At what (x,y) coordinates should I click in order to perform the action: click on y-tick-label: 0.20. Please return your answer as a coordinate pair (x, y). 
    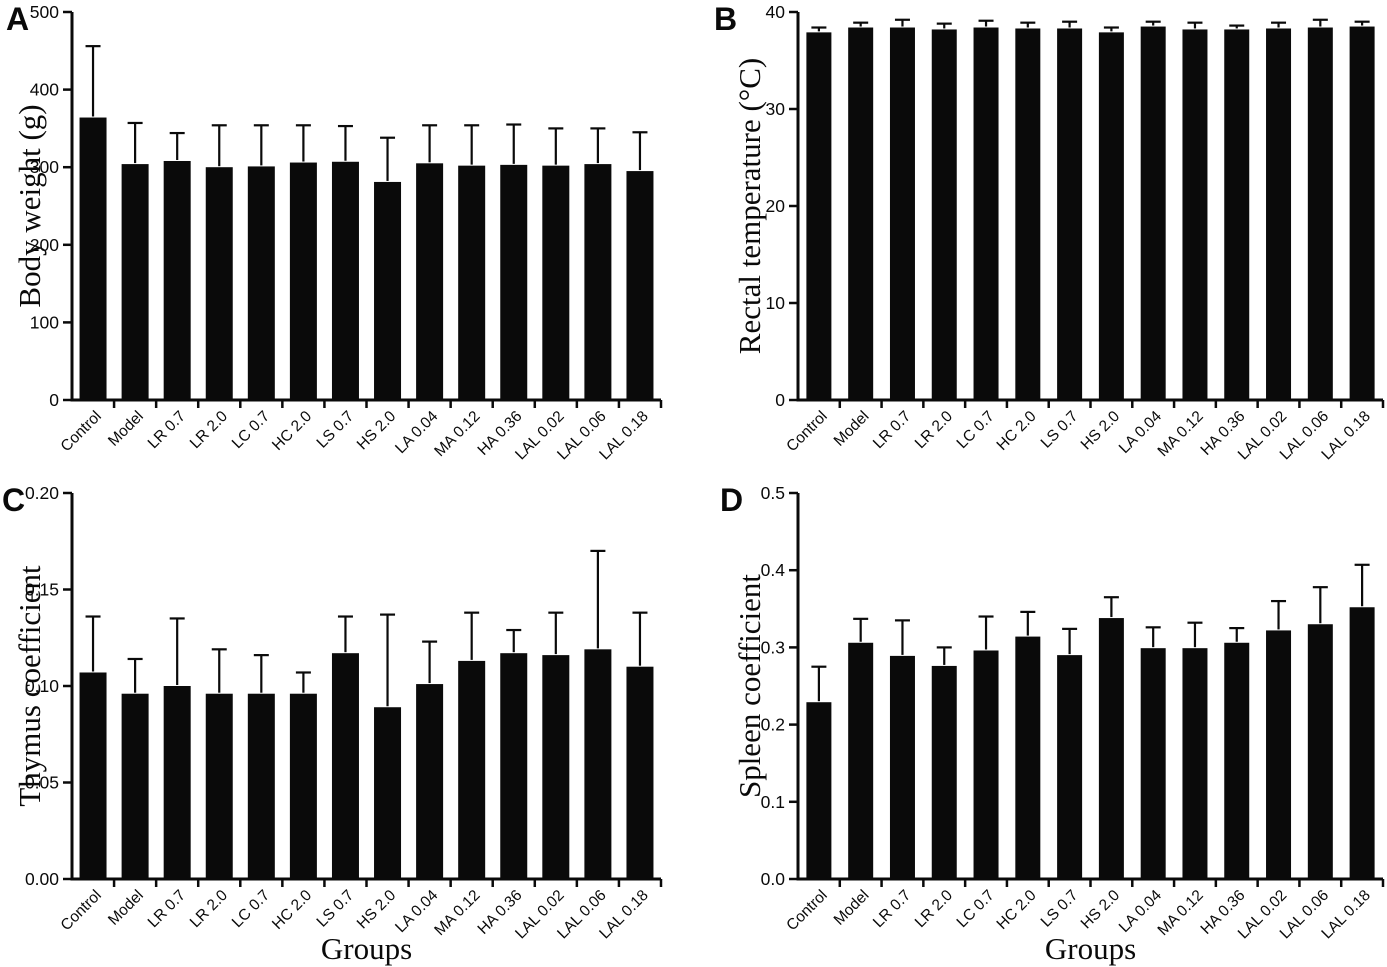
    Looking at the image, I should click on (42, 493).